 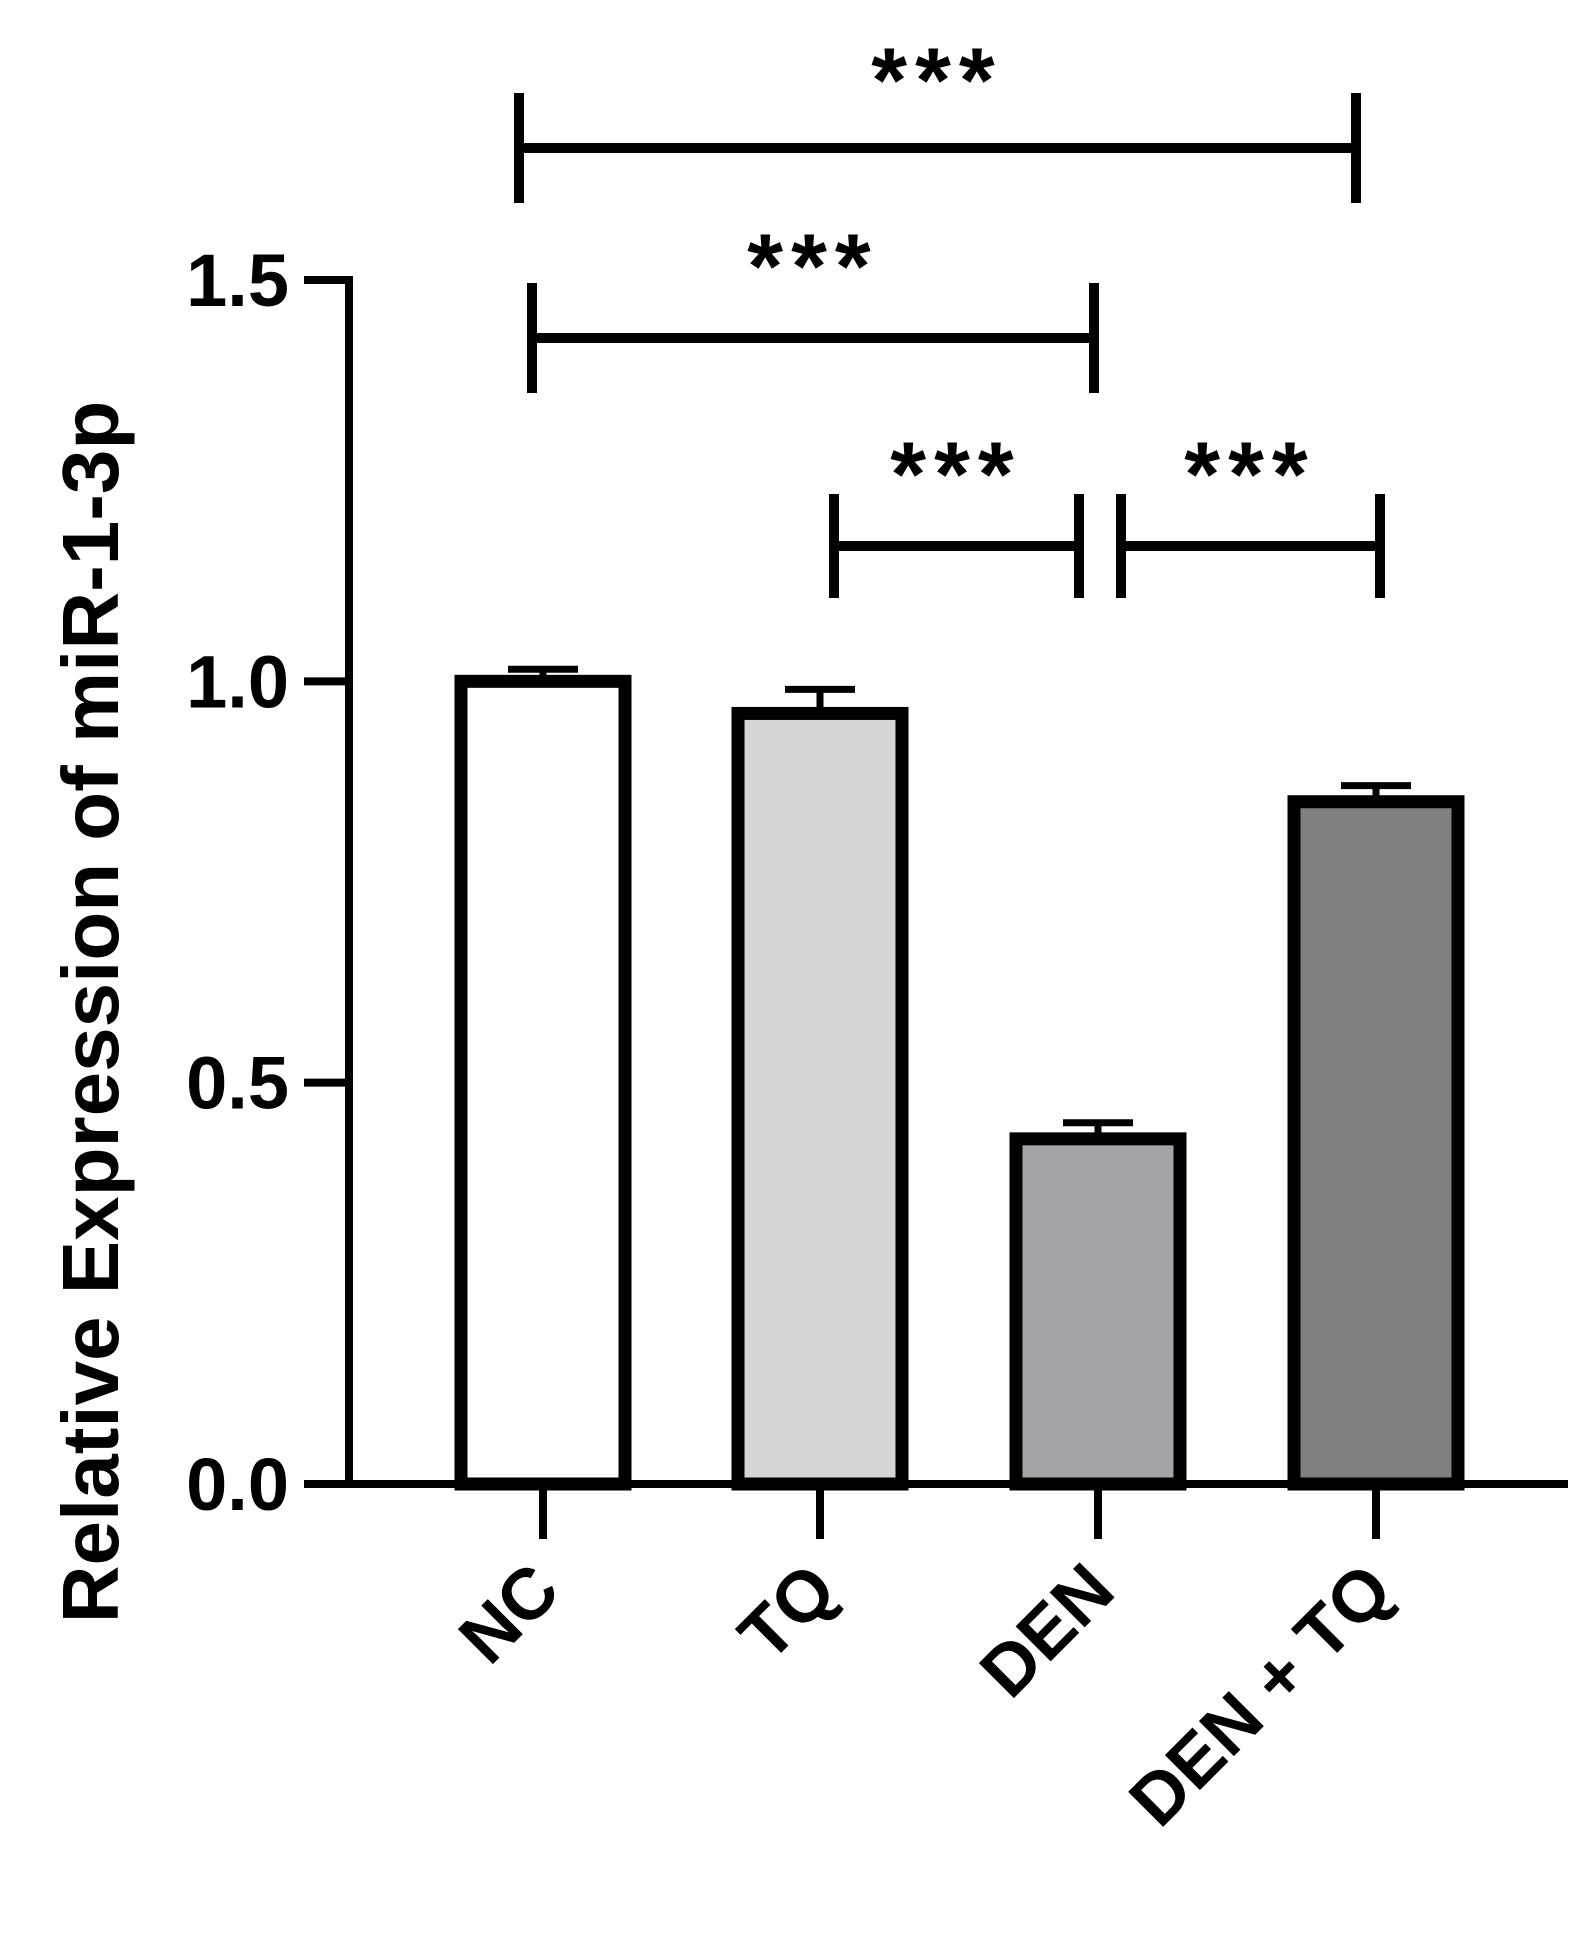 I want to click on bar-tq, so click(x=820, y=1098).